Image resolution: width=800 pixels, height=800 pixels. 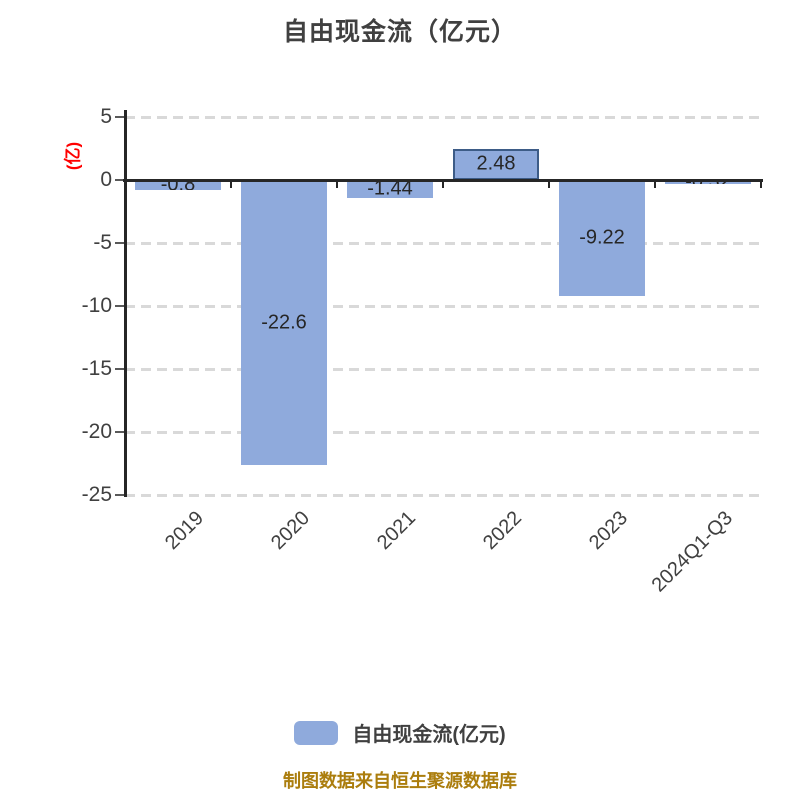 I want to click on y-tick-label: -5, so click(x=102, y=242).